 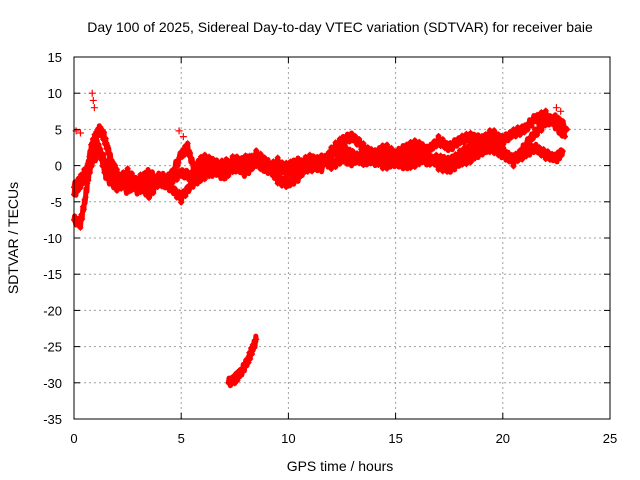 What do you see at coordinates (288, 438) in the screenshot?
I see `x-tick-label: 10` at bounding box center [288, 438].